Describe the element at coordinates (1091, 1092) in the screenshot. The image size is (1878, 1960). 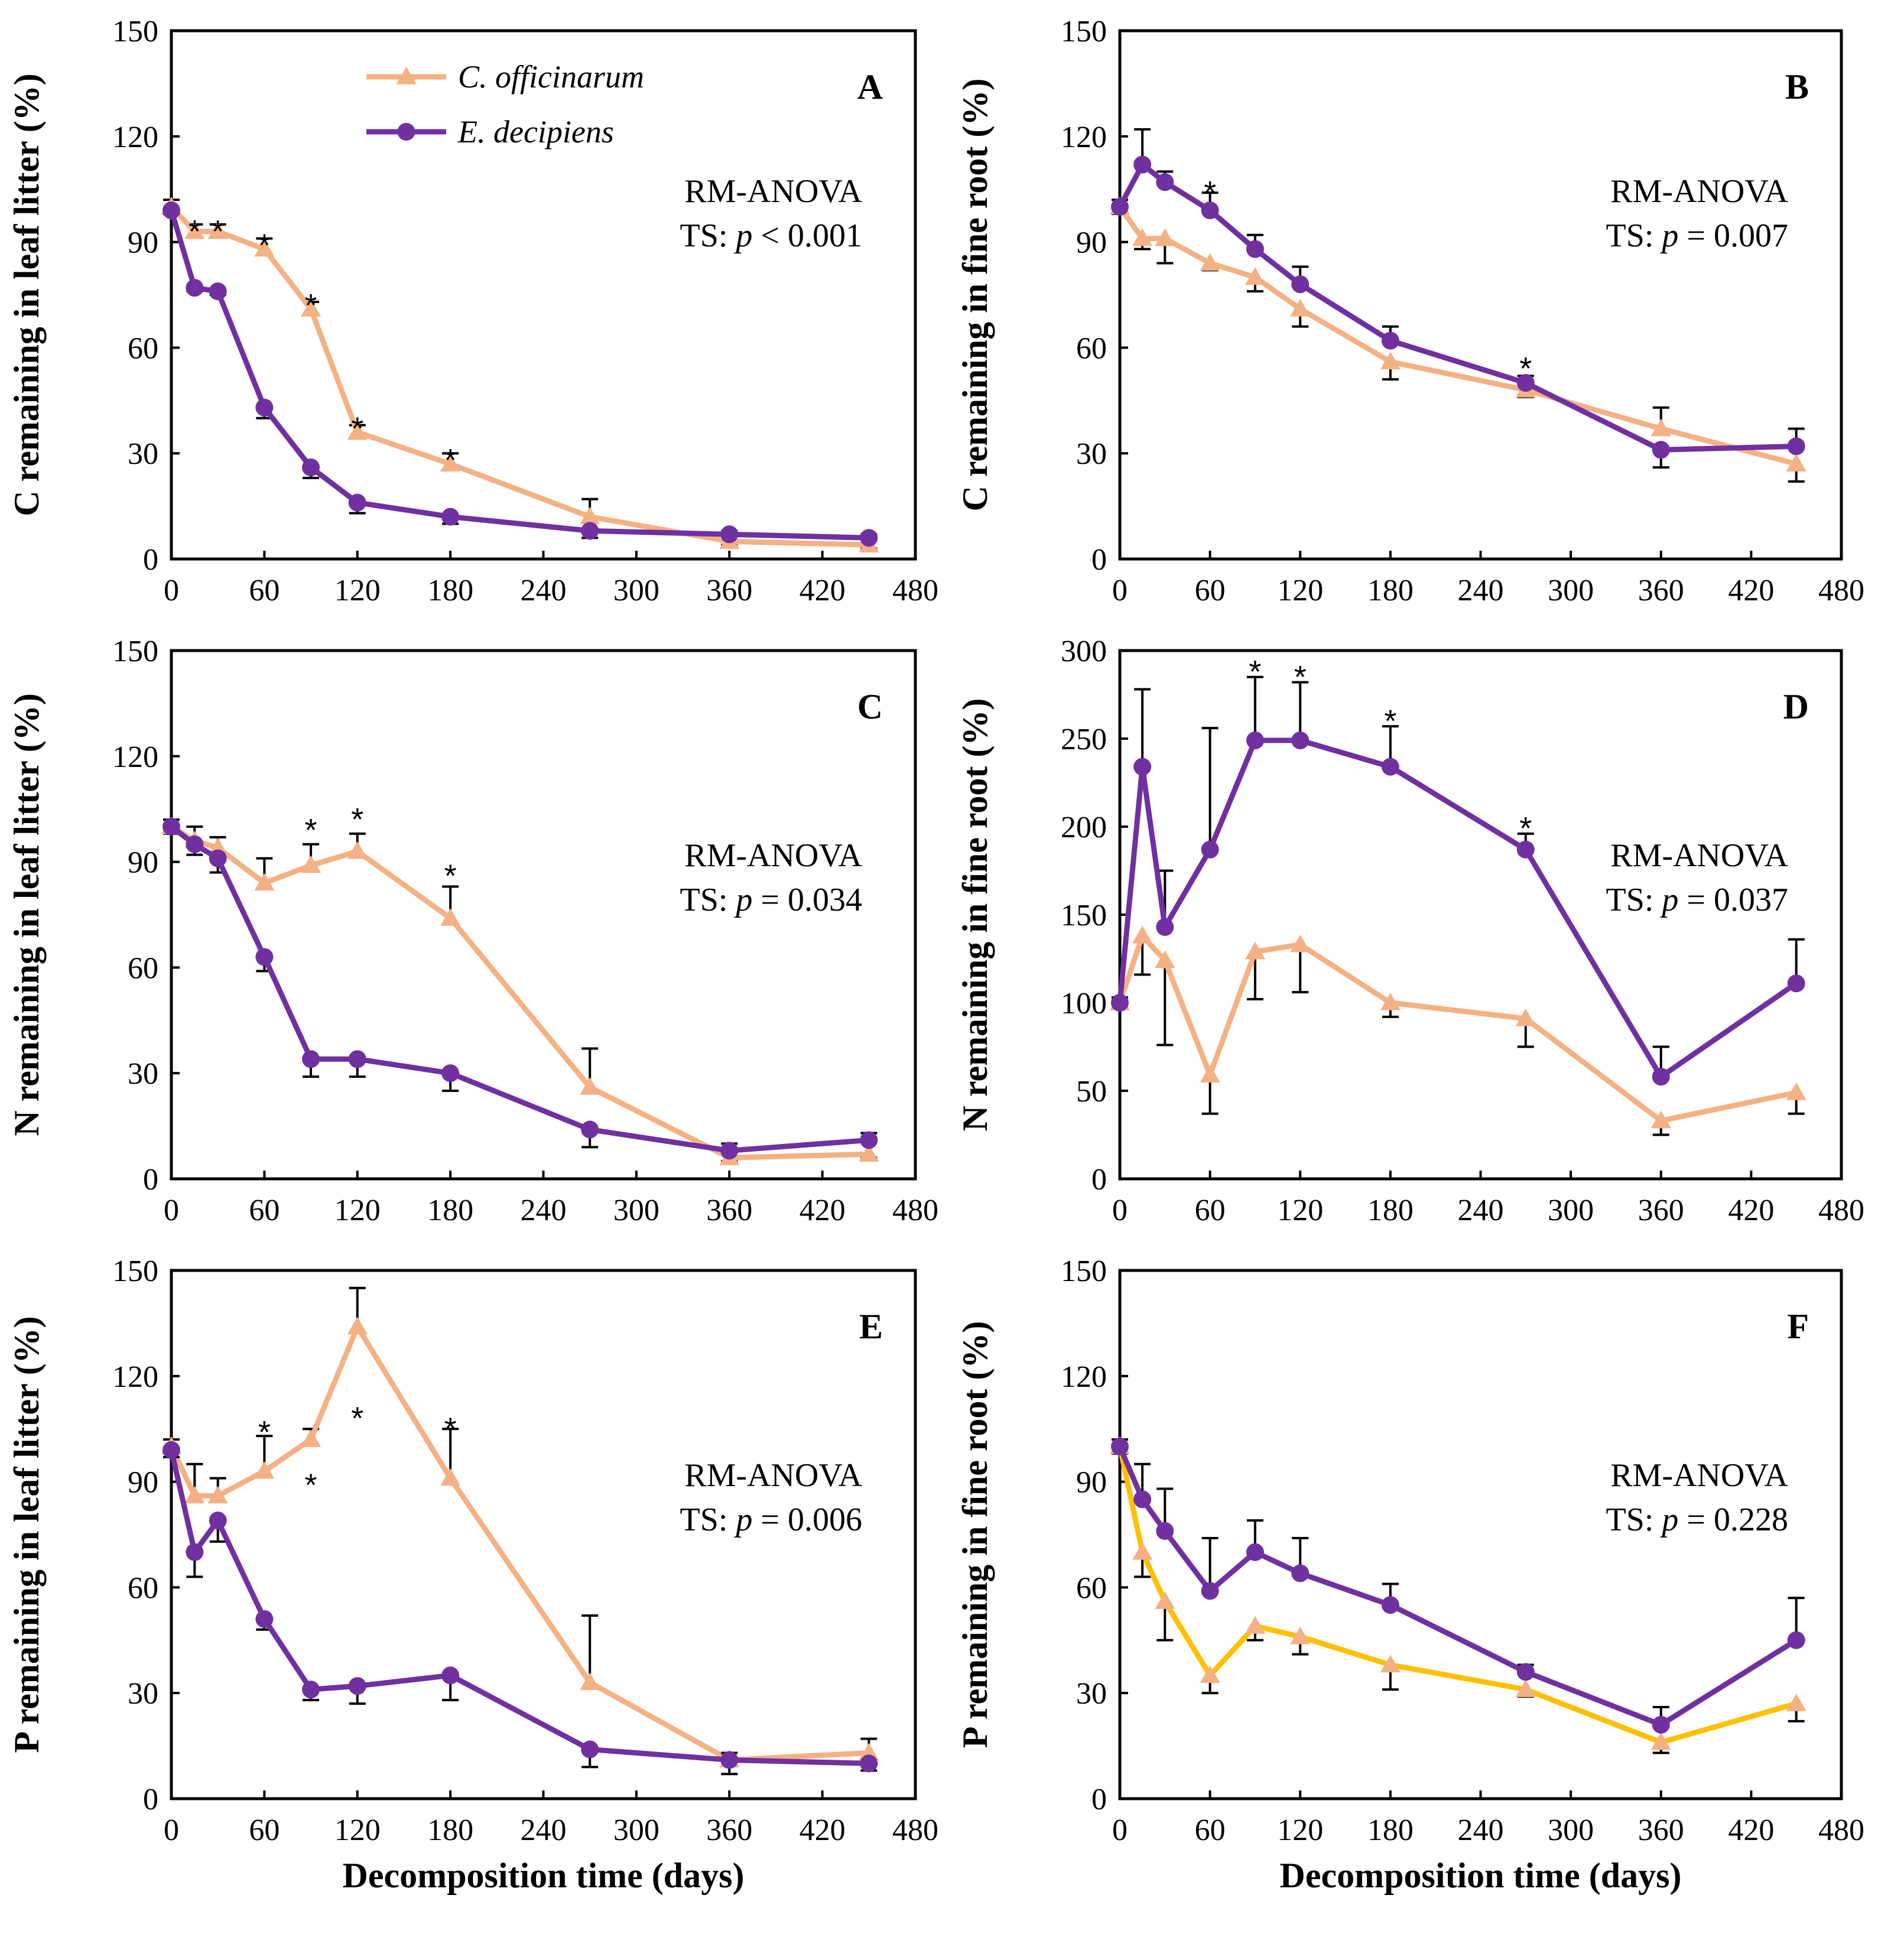
I see `y-tick-label: 50` at that location.